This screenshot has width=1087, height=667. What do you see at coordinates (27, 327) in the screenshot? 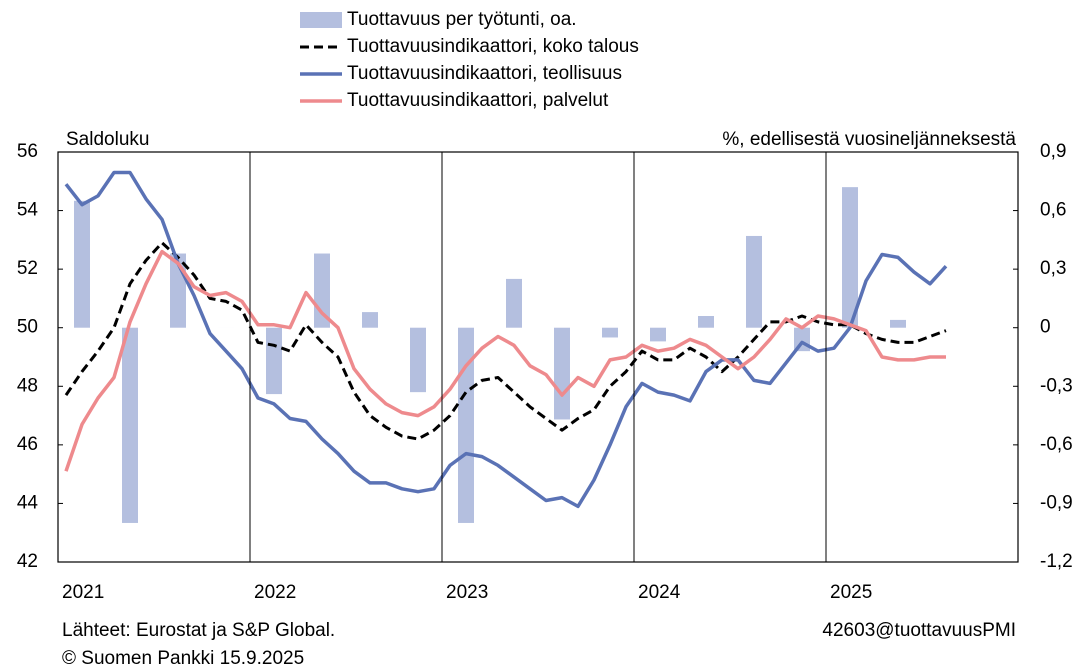
I see `y-tick-label: 50` at bounding box center [27, 327].